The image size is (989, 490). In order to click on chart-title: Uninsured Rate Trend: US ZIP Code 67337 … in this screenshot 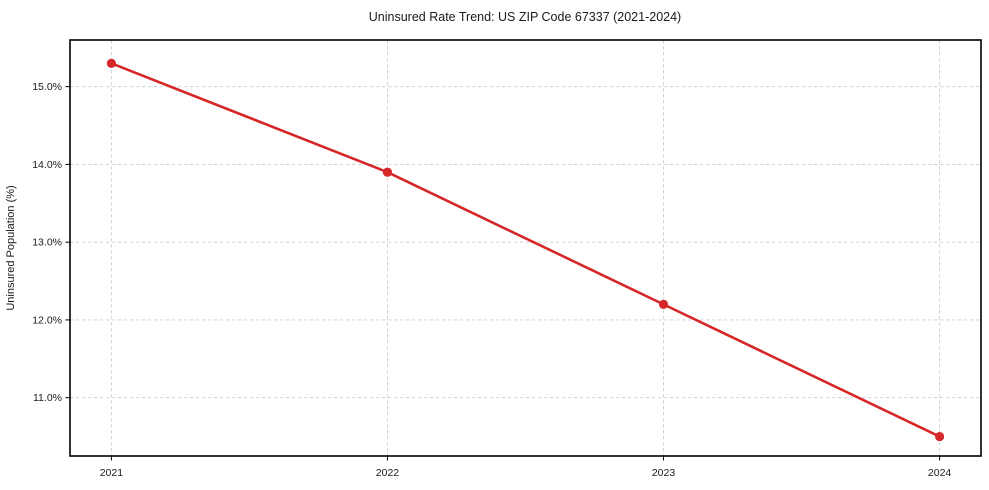, I will do `click(525, 17)`.